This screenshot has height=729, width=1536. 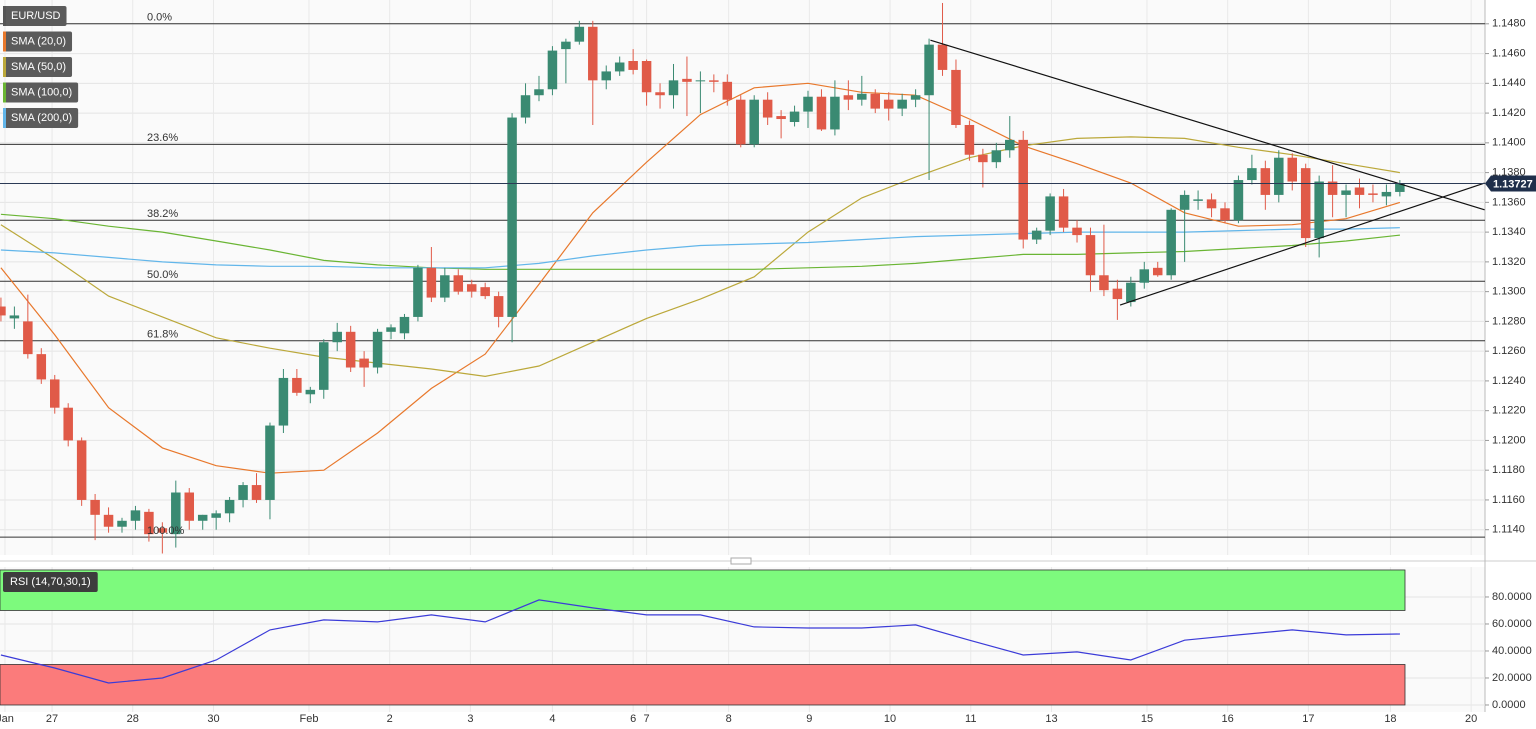 I want to click on legend-label: EUR/USD, so click(x=36, y=16).